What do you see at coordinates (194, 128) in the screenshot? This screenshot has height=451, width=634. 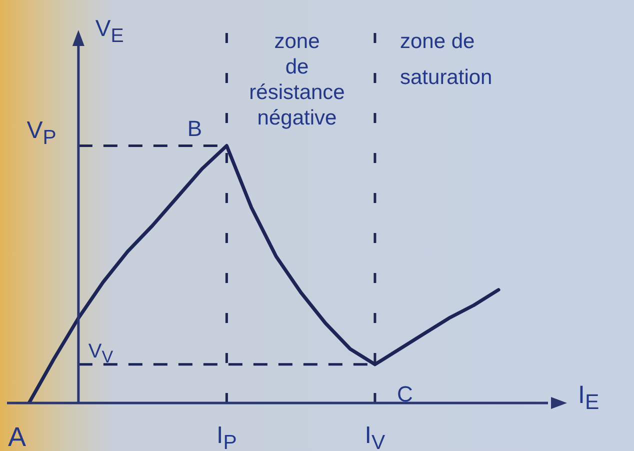 I see `annotation: B` at bounding box center [194, 128].